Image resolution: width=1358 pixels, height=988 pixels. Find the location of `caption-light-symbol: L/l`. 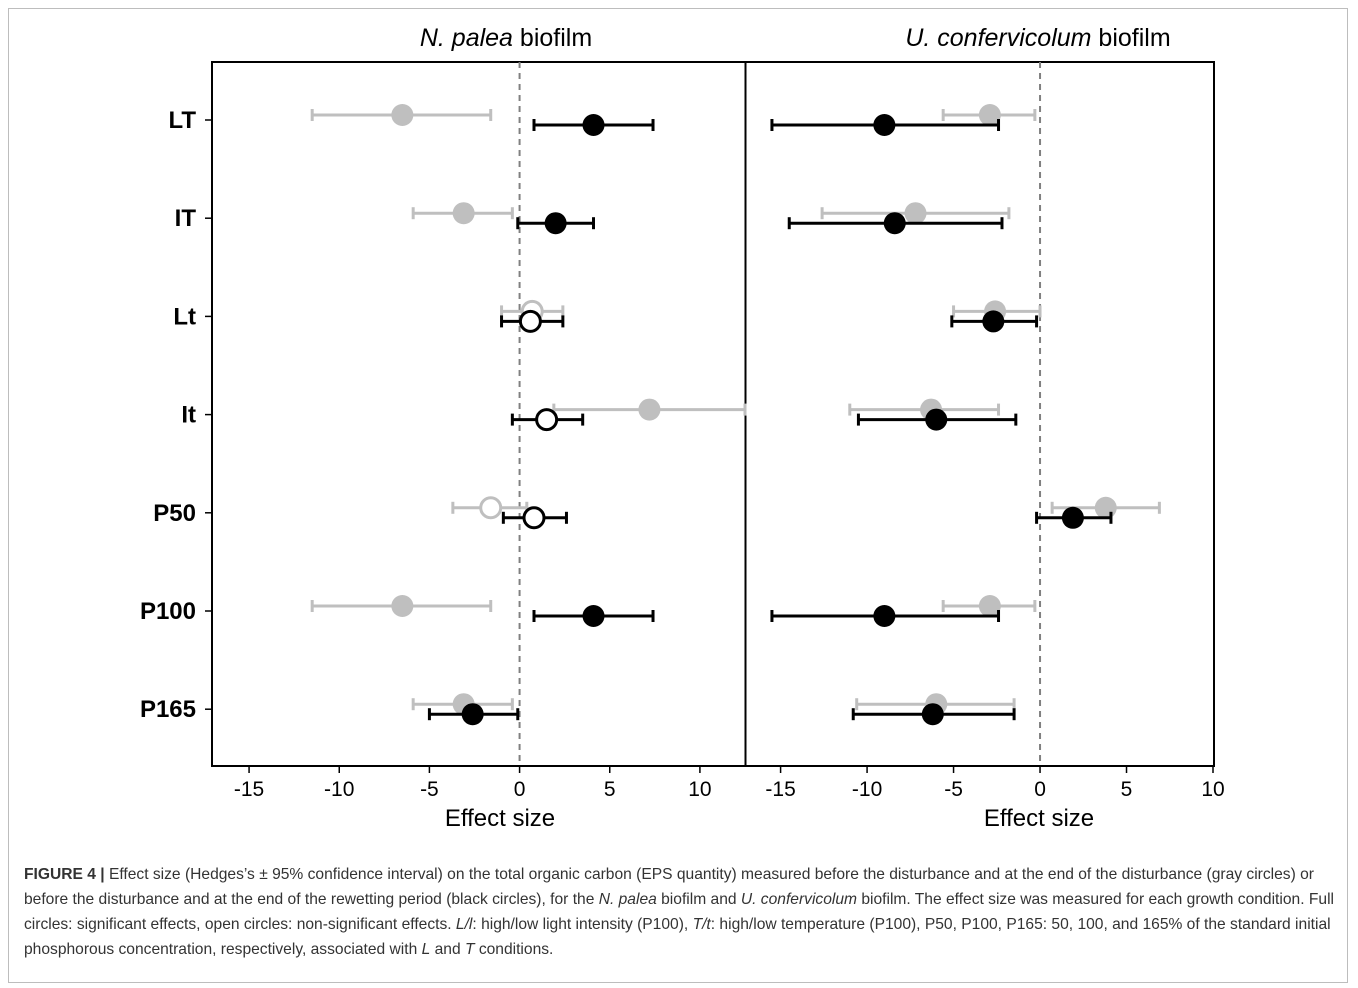

caption-light-symbol: L/l is located at coordinates (464, 924).